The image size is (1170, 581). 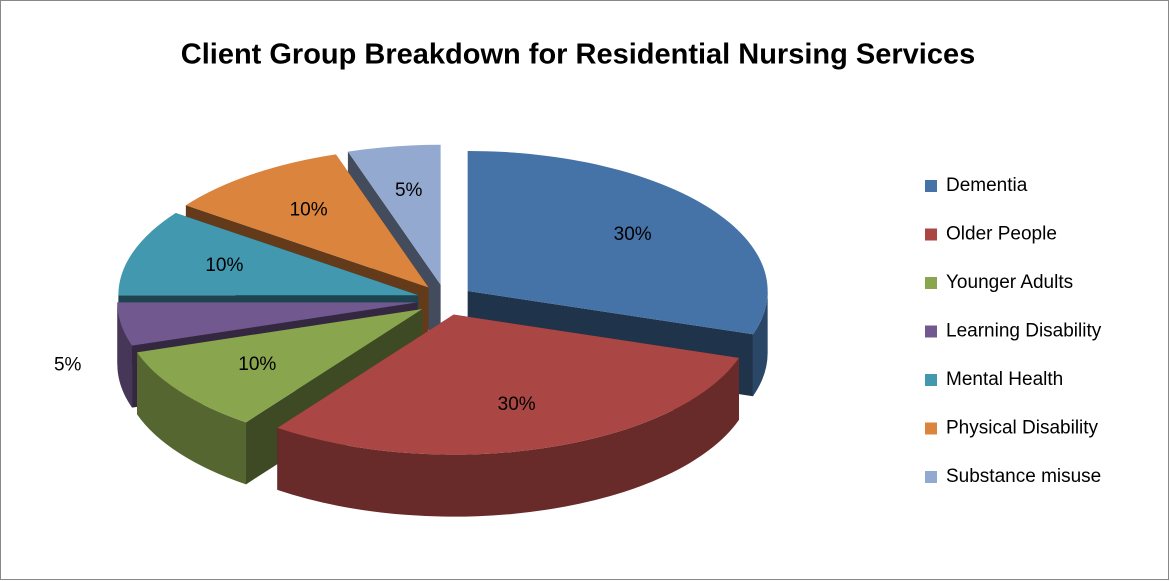 I want to click on legend-label: Older People, so click(x=1001, y=234).